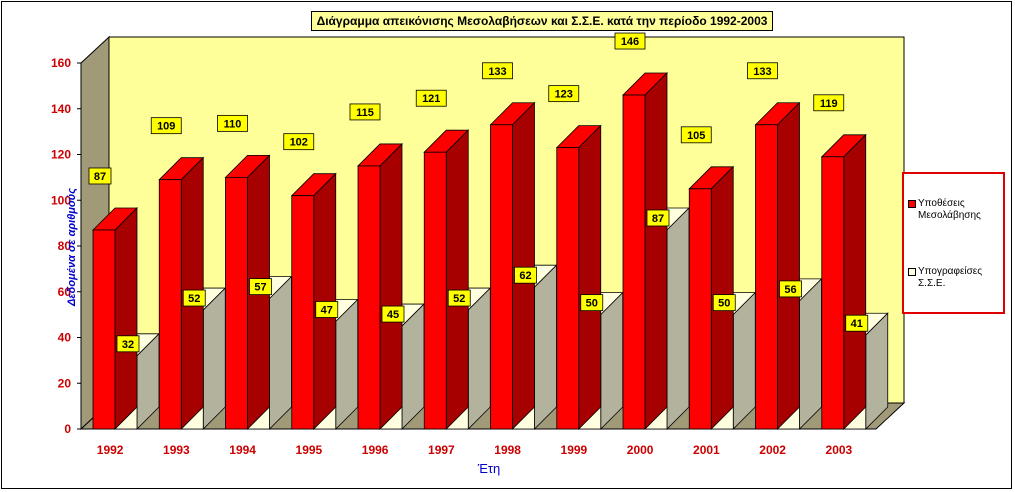  What do you see at coordinates (949, 209) in the screenshot?
I see `legend-label-mediation: Υποθέσεις Μεσολάβησης` at bounding box center [949, 209].